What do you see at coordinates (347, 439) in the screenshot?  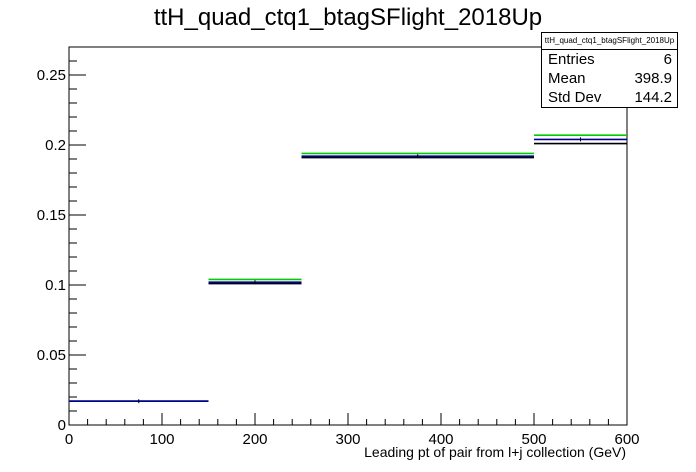 I see `x-tick-label: 300` at bounding box center [347, 439].